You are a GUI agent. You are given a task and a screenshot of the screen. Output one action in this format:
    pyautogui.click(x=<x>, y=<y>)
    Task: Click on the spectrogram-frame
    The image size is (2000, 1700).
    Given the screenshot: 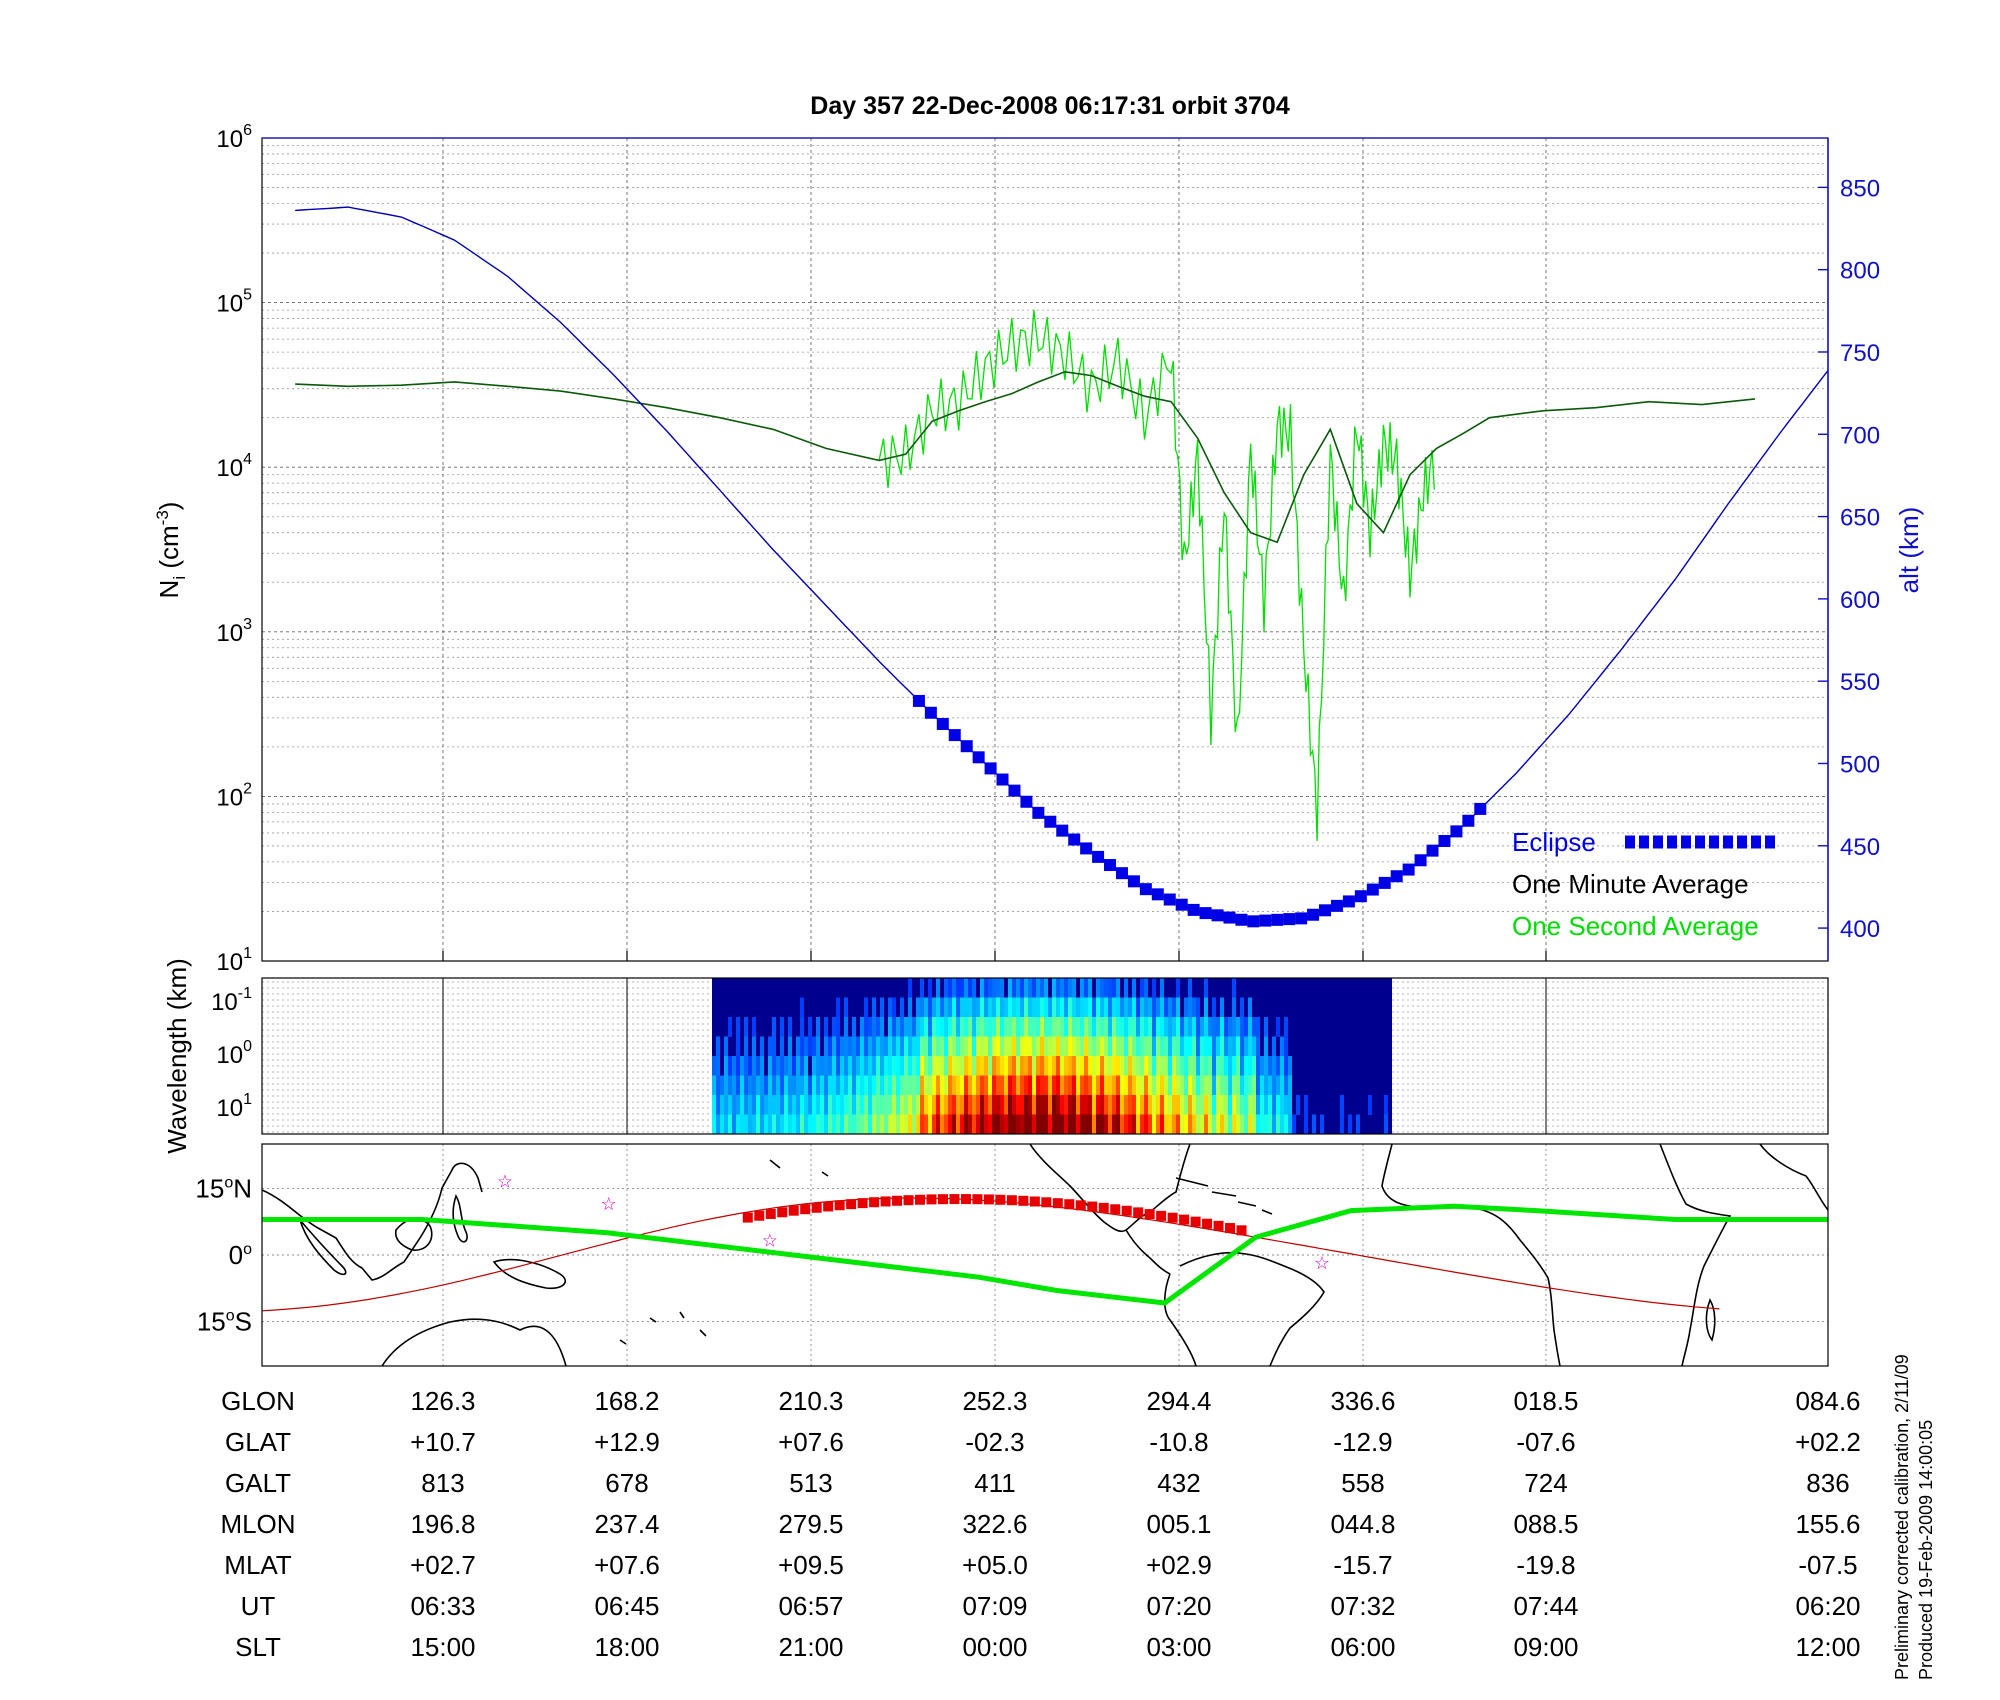 What is the action you would take?
    pyautogui.click(x=1045, y=1056)
    